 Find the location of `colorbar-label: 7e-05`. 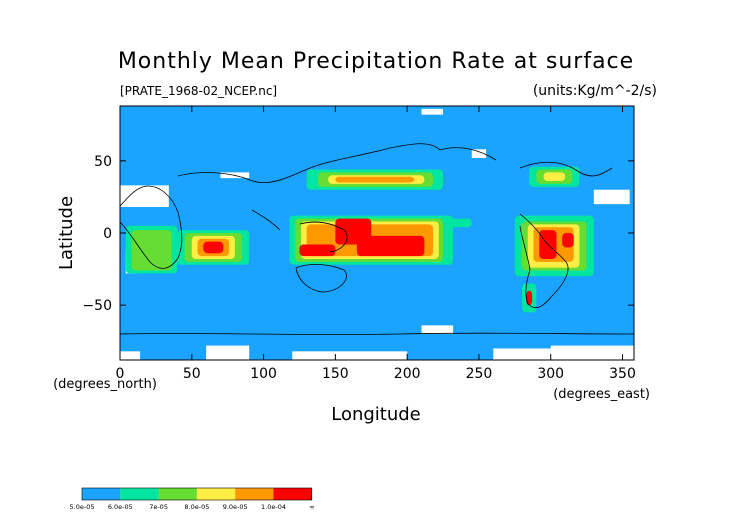

colorbar-label: 7e-05 is located at coordinates (158, 507).